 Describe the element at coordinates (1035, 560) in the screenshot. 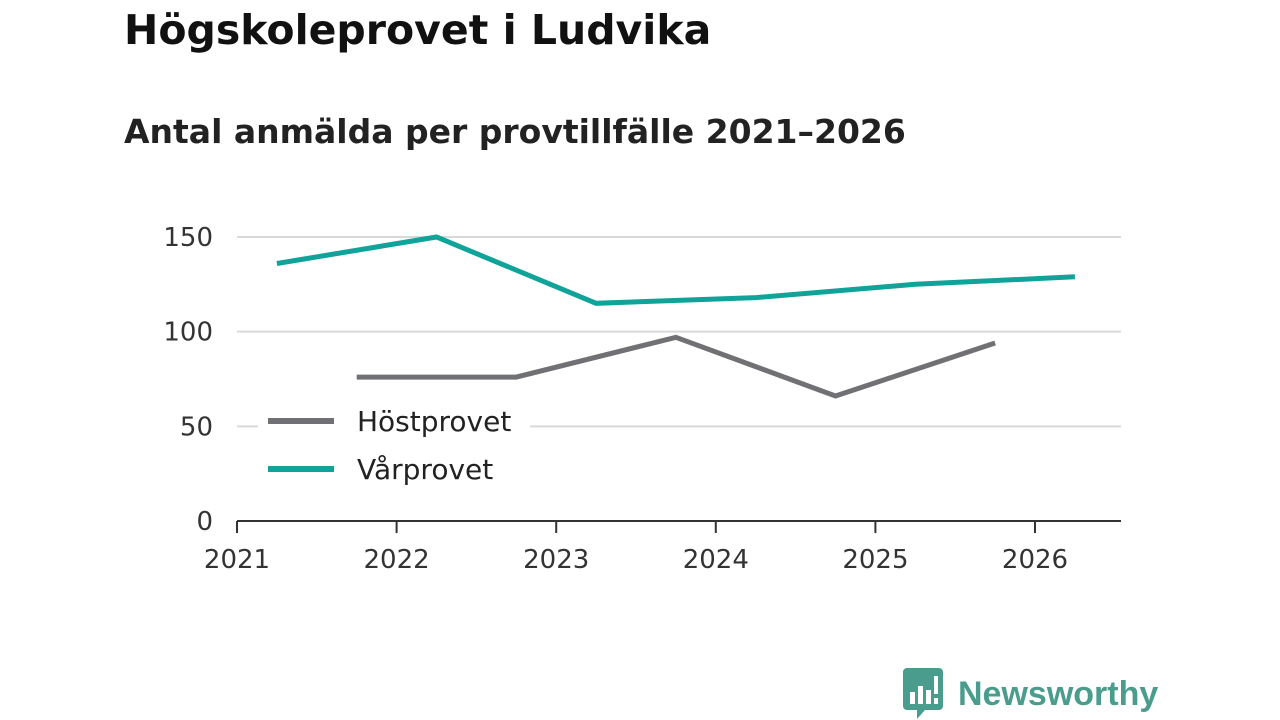

I see `x-tick-label-2026: 2026` at that location.